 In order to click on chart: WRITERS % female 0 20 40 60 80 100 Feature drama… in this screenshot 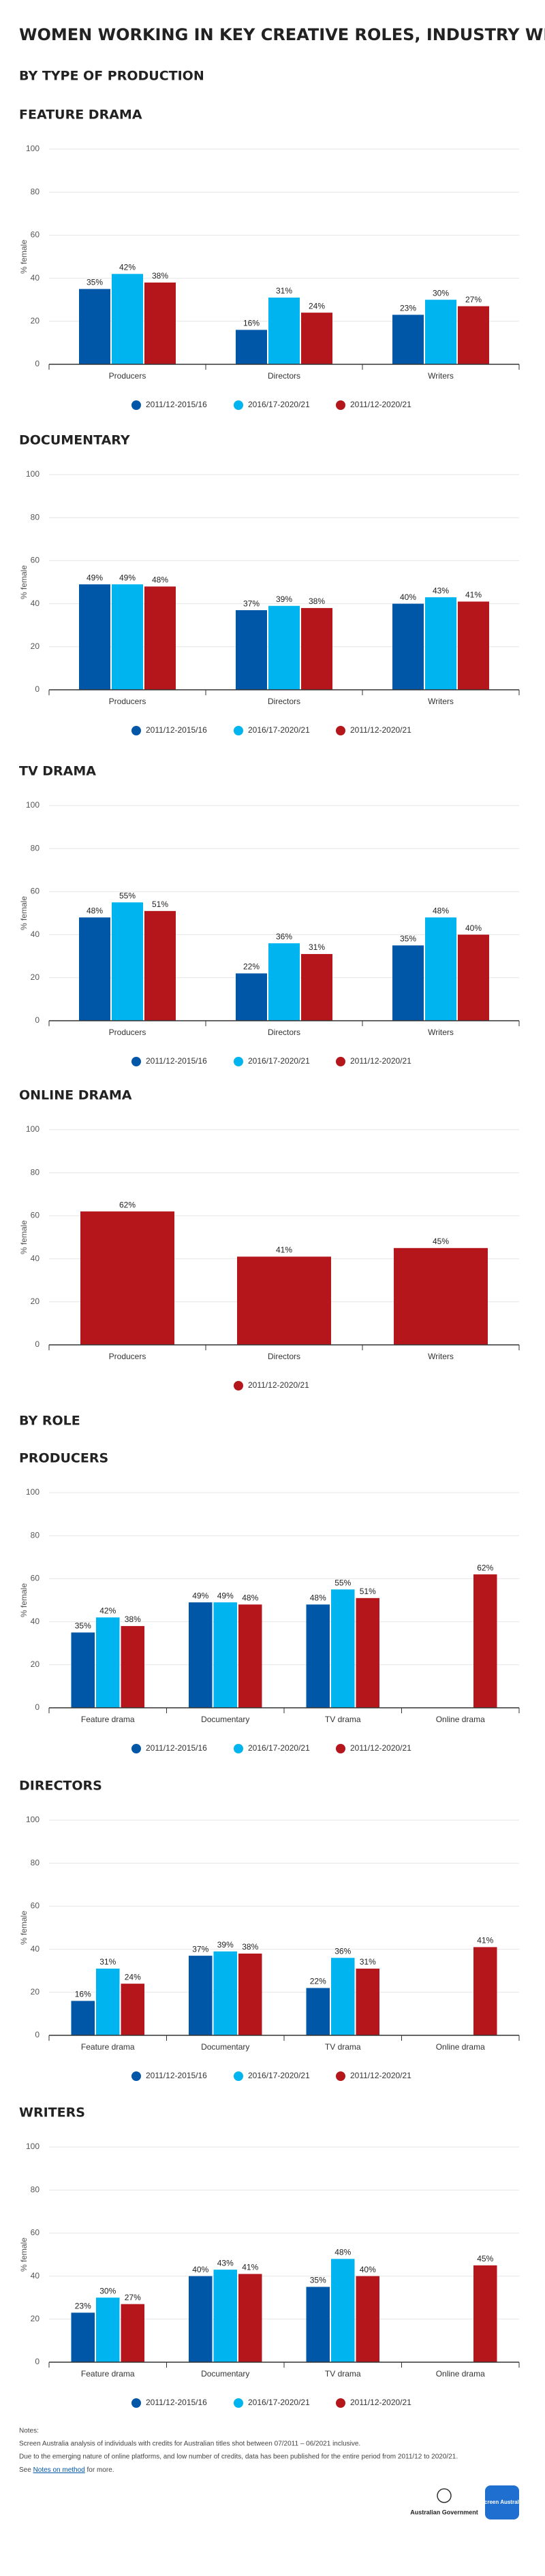, I will do `click(269, 2256)`.